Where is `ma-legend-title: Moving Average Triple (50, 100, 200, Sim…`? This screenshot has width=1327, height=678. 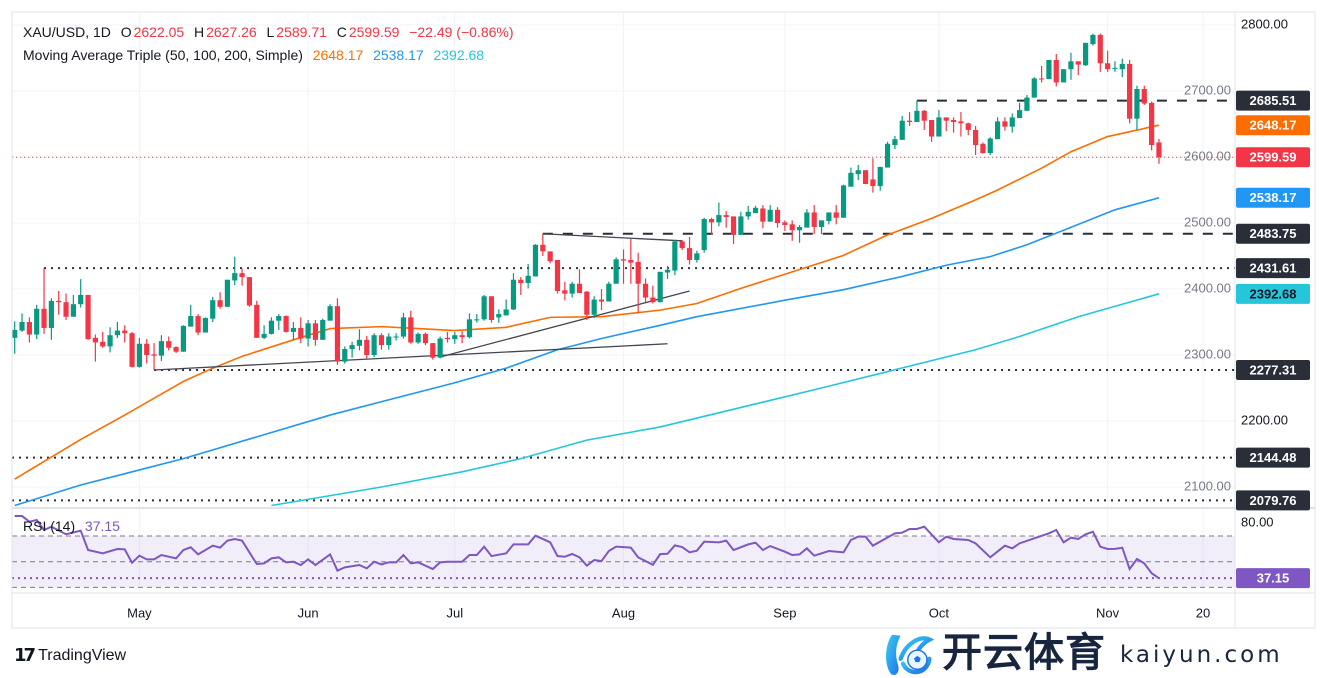 ma-legend-title: Moving Average Triple (50, 100, 200, Sim… is located at coordinates (163, 55).